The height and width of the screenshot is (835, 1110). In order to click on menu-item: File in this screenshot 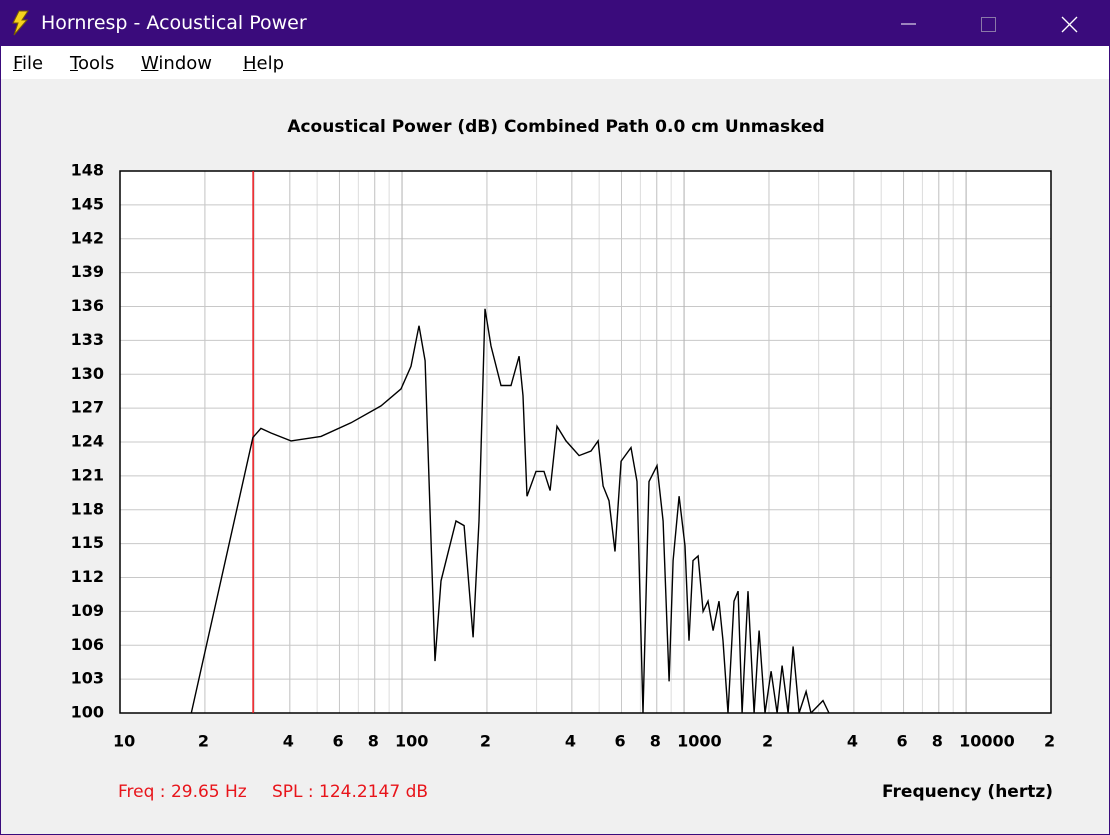, I will do `click(28, 63)`.